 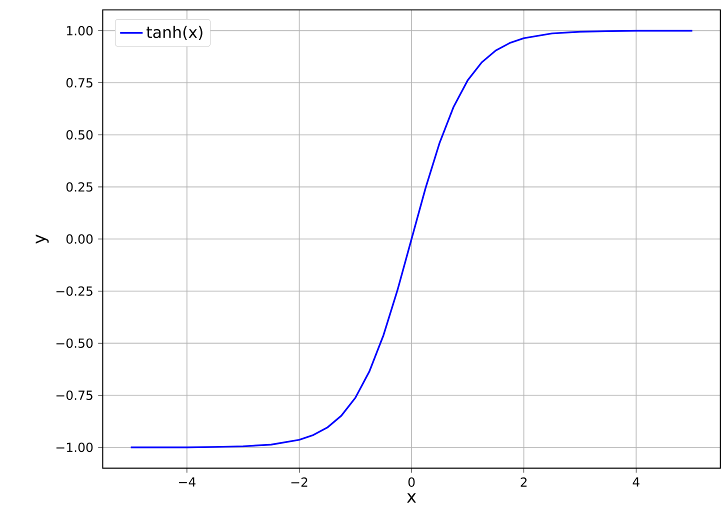 I want to click on x-tick-label: −2, so click(x=299, y=482).